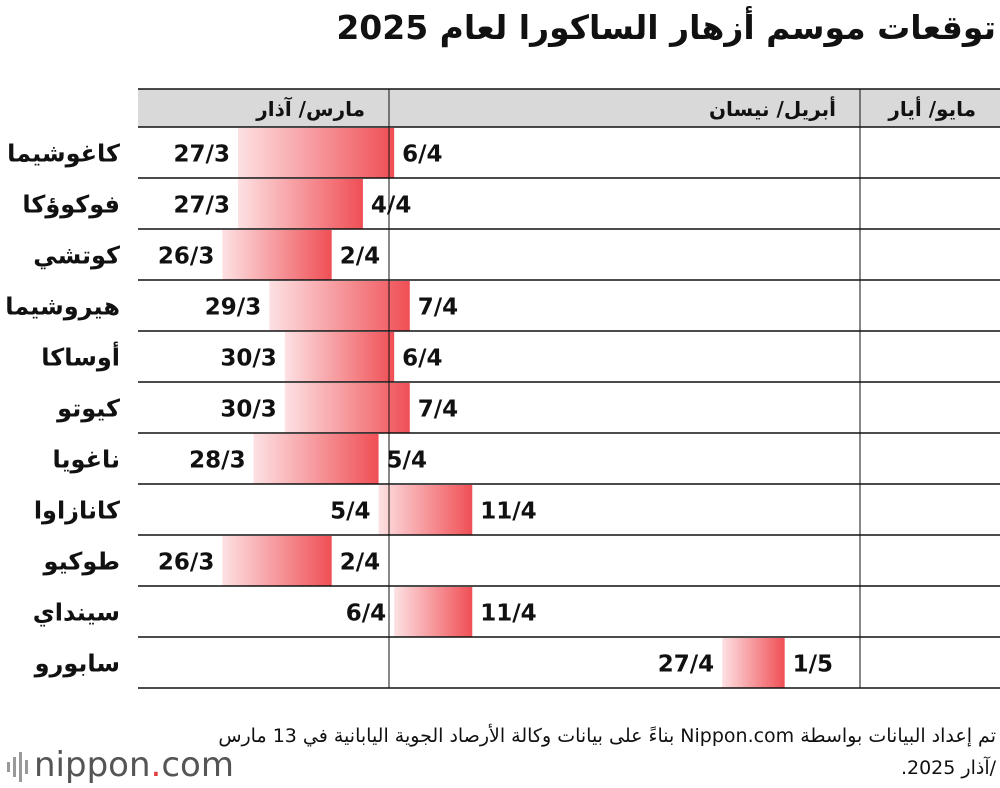 The height and width of the screenshot is (788, 1000). I want to click on chart-title: توقعات موسم أزهار الساكورا لعام 2025, so click(666, 27).